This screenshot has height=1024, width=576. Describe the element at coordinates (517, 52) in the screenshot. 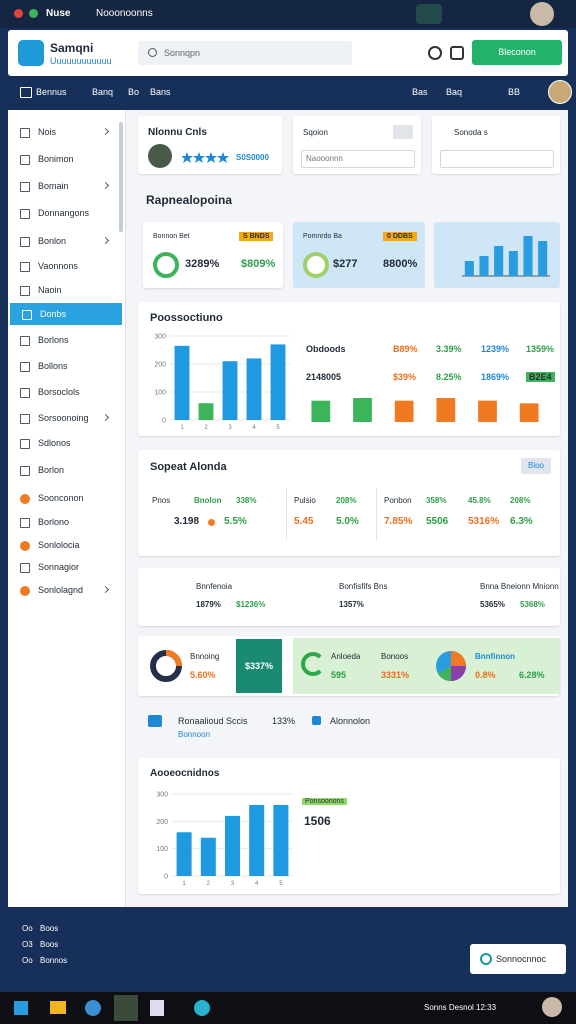

I see `header-button: Bleconon` at that location.